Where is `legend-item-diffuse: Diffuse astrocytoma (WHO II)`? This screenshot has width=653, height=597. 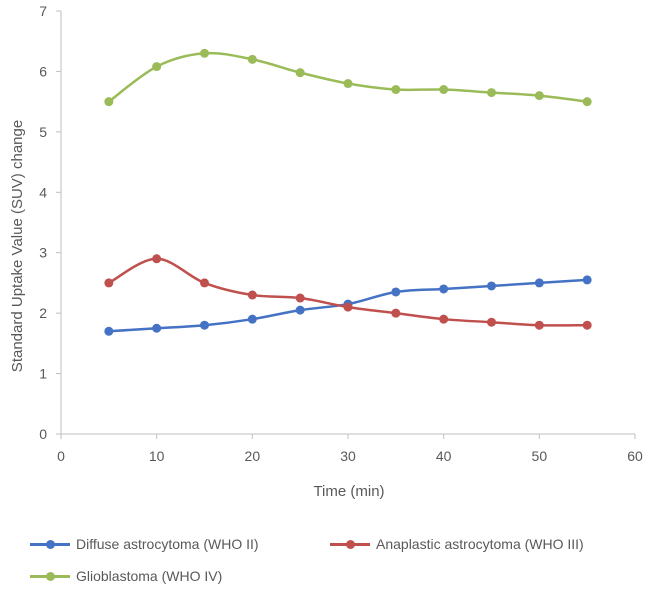 legend-item-diffuse: Diffuse astrocytoma (WHO II) is located at coordinates (144, 544).